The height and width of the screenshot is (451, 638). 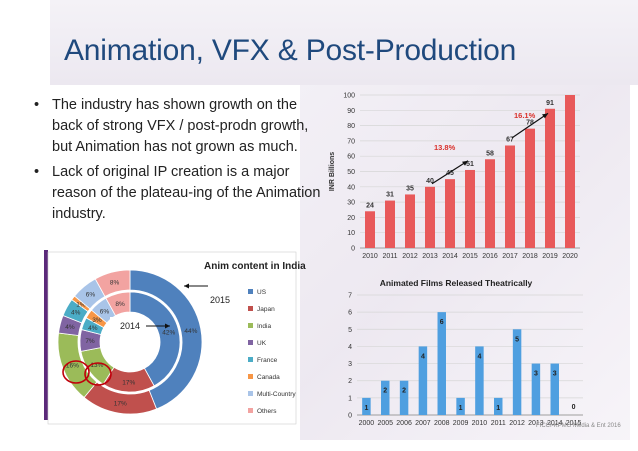 What do you see at coordinates (554, 389) in the screenshot?
I see `bar-2014` at bounding box center [554, 389].